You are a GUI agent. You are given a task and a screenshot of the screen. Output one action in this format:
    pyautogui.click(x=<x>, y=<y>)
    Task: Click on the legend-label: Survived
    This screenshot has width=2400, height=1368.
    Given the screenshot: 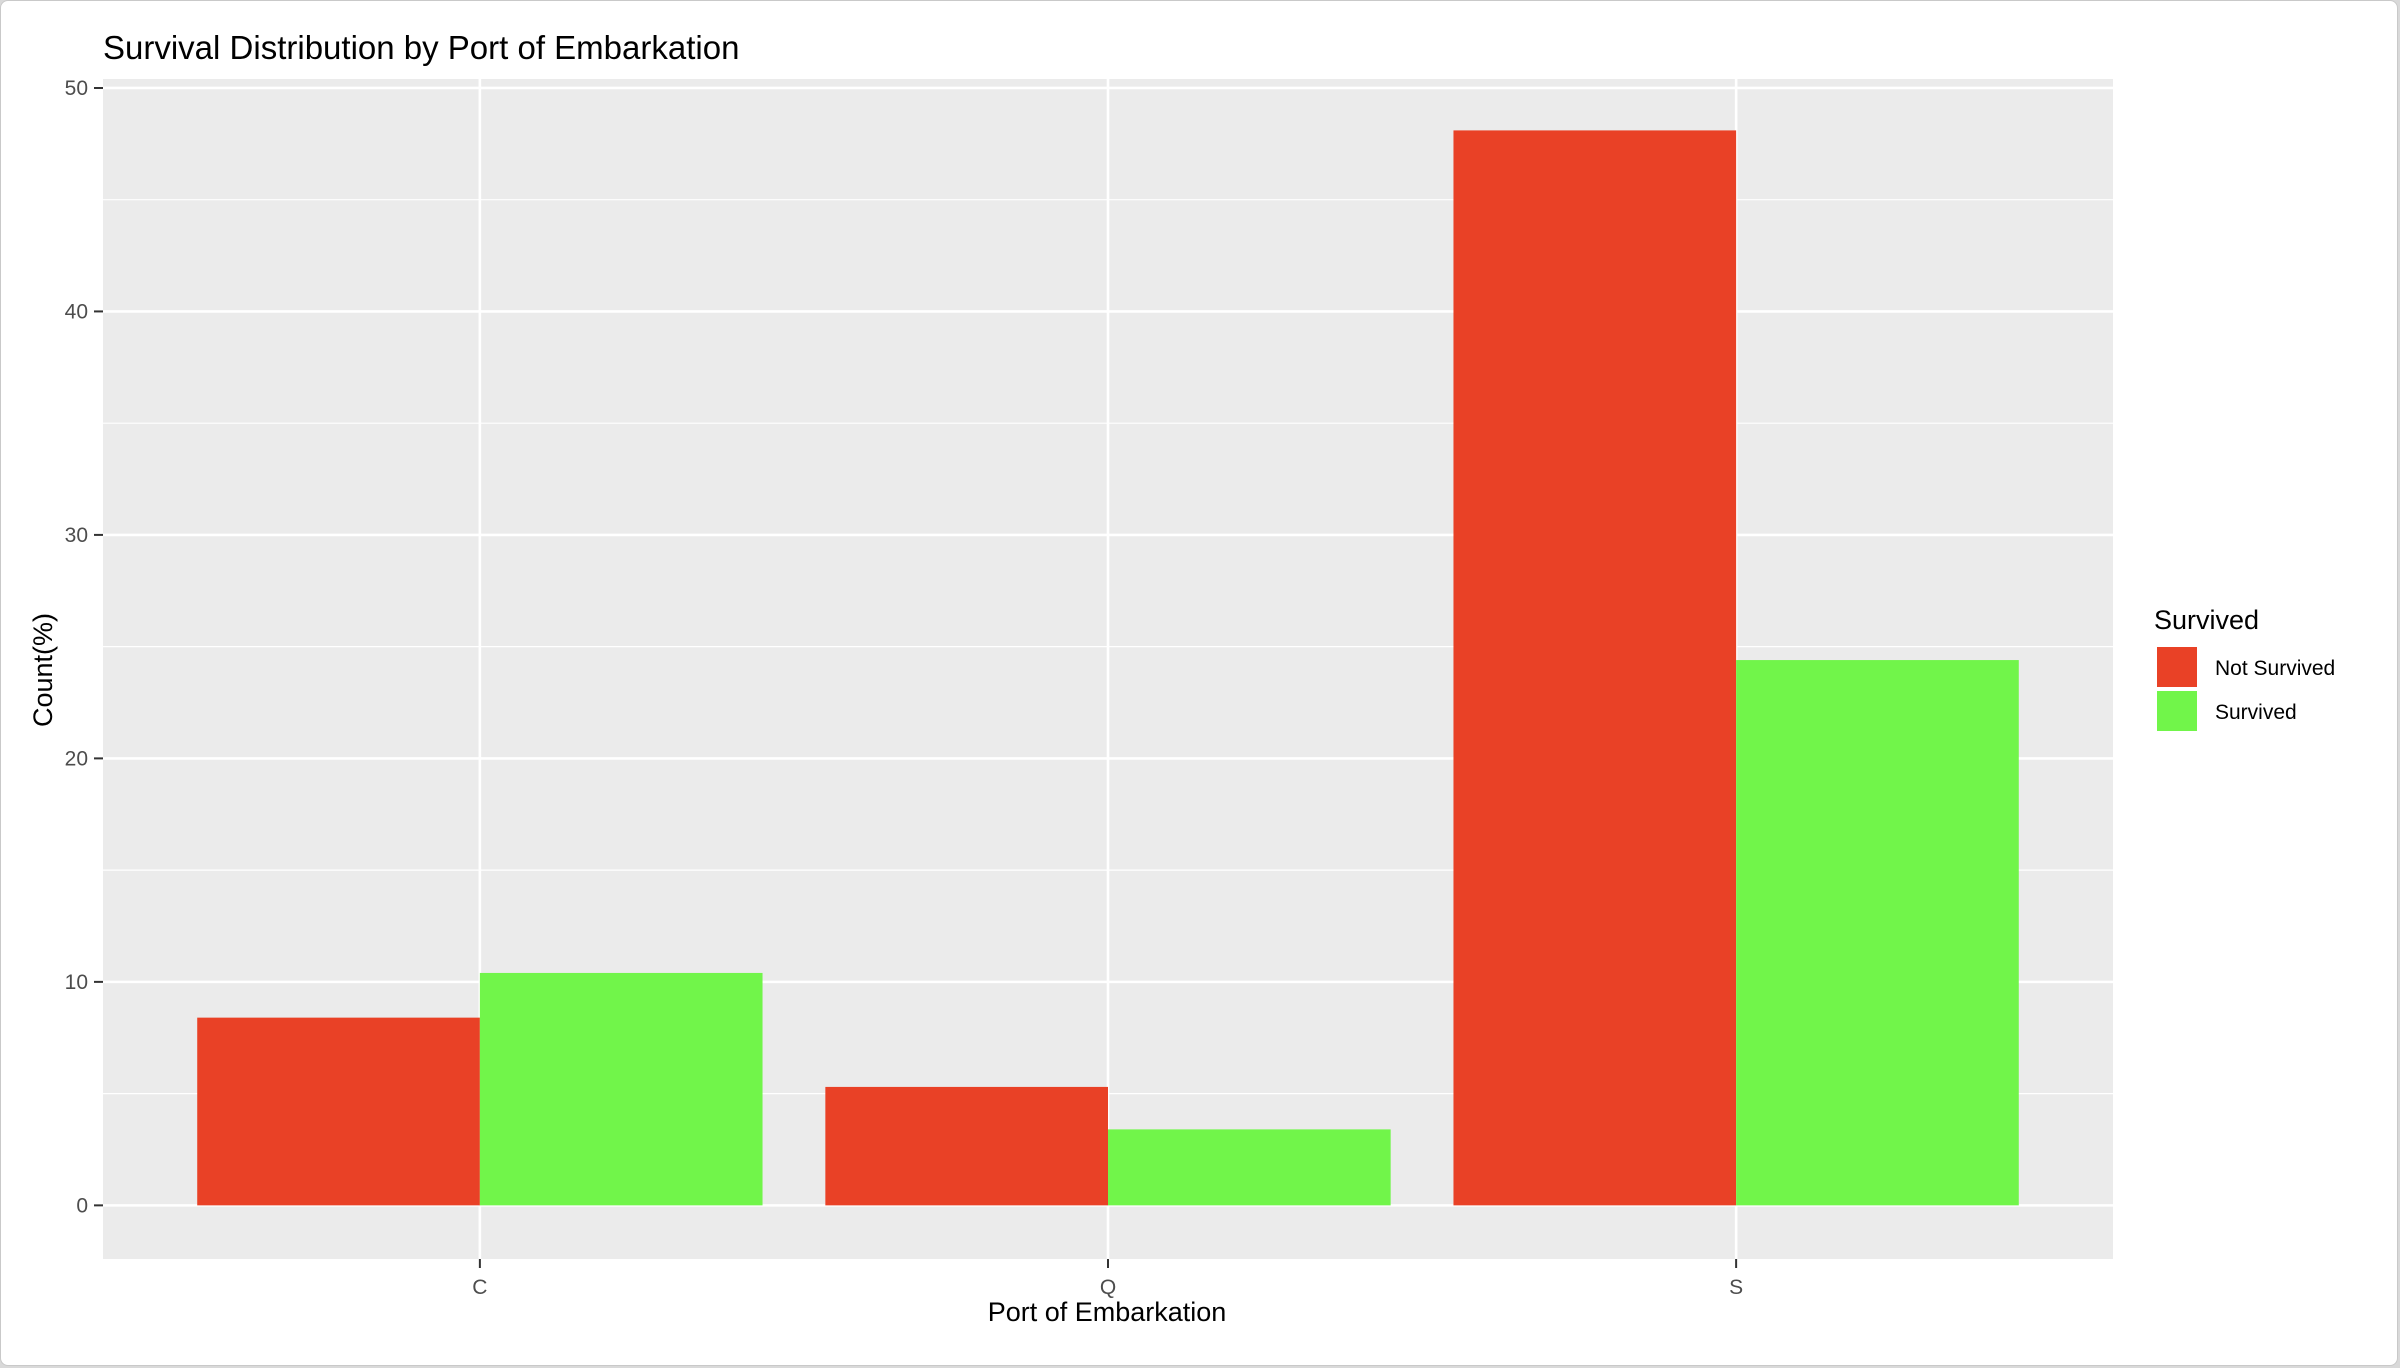 What is the action you would take?
    pyautogui.click(x=2256, y=712)
    